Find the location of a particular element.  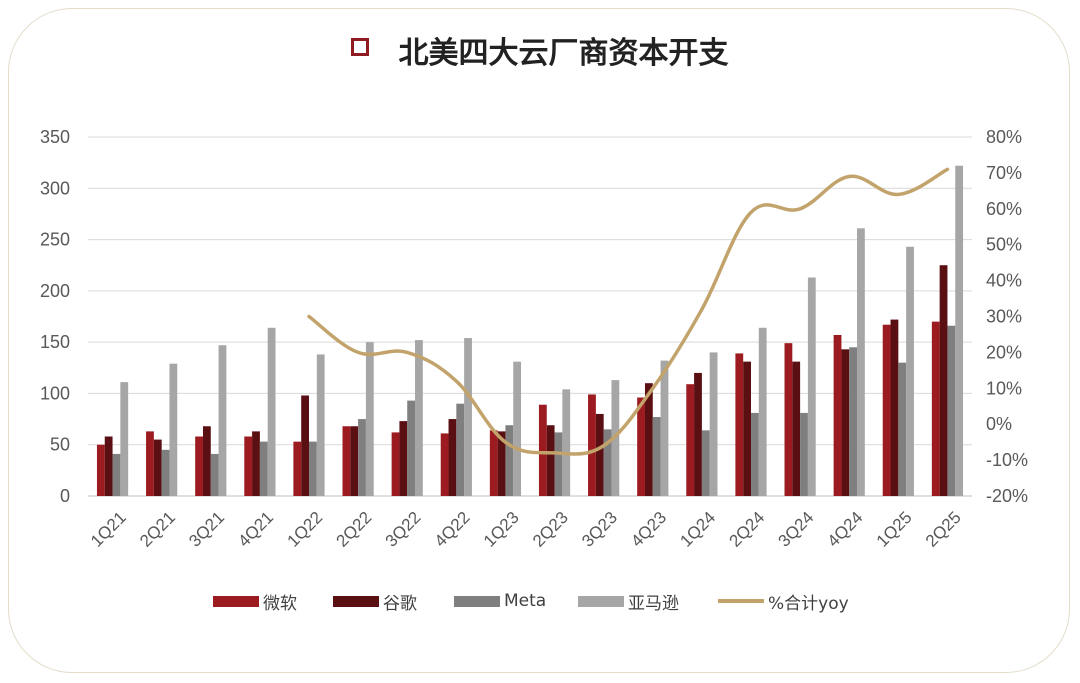

y-tick-label: 200 is located at coordinates (55, 291).